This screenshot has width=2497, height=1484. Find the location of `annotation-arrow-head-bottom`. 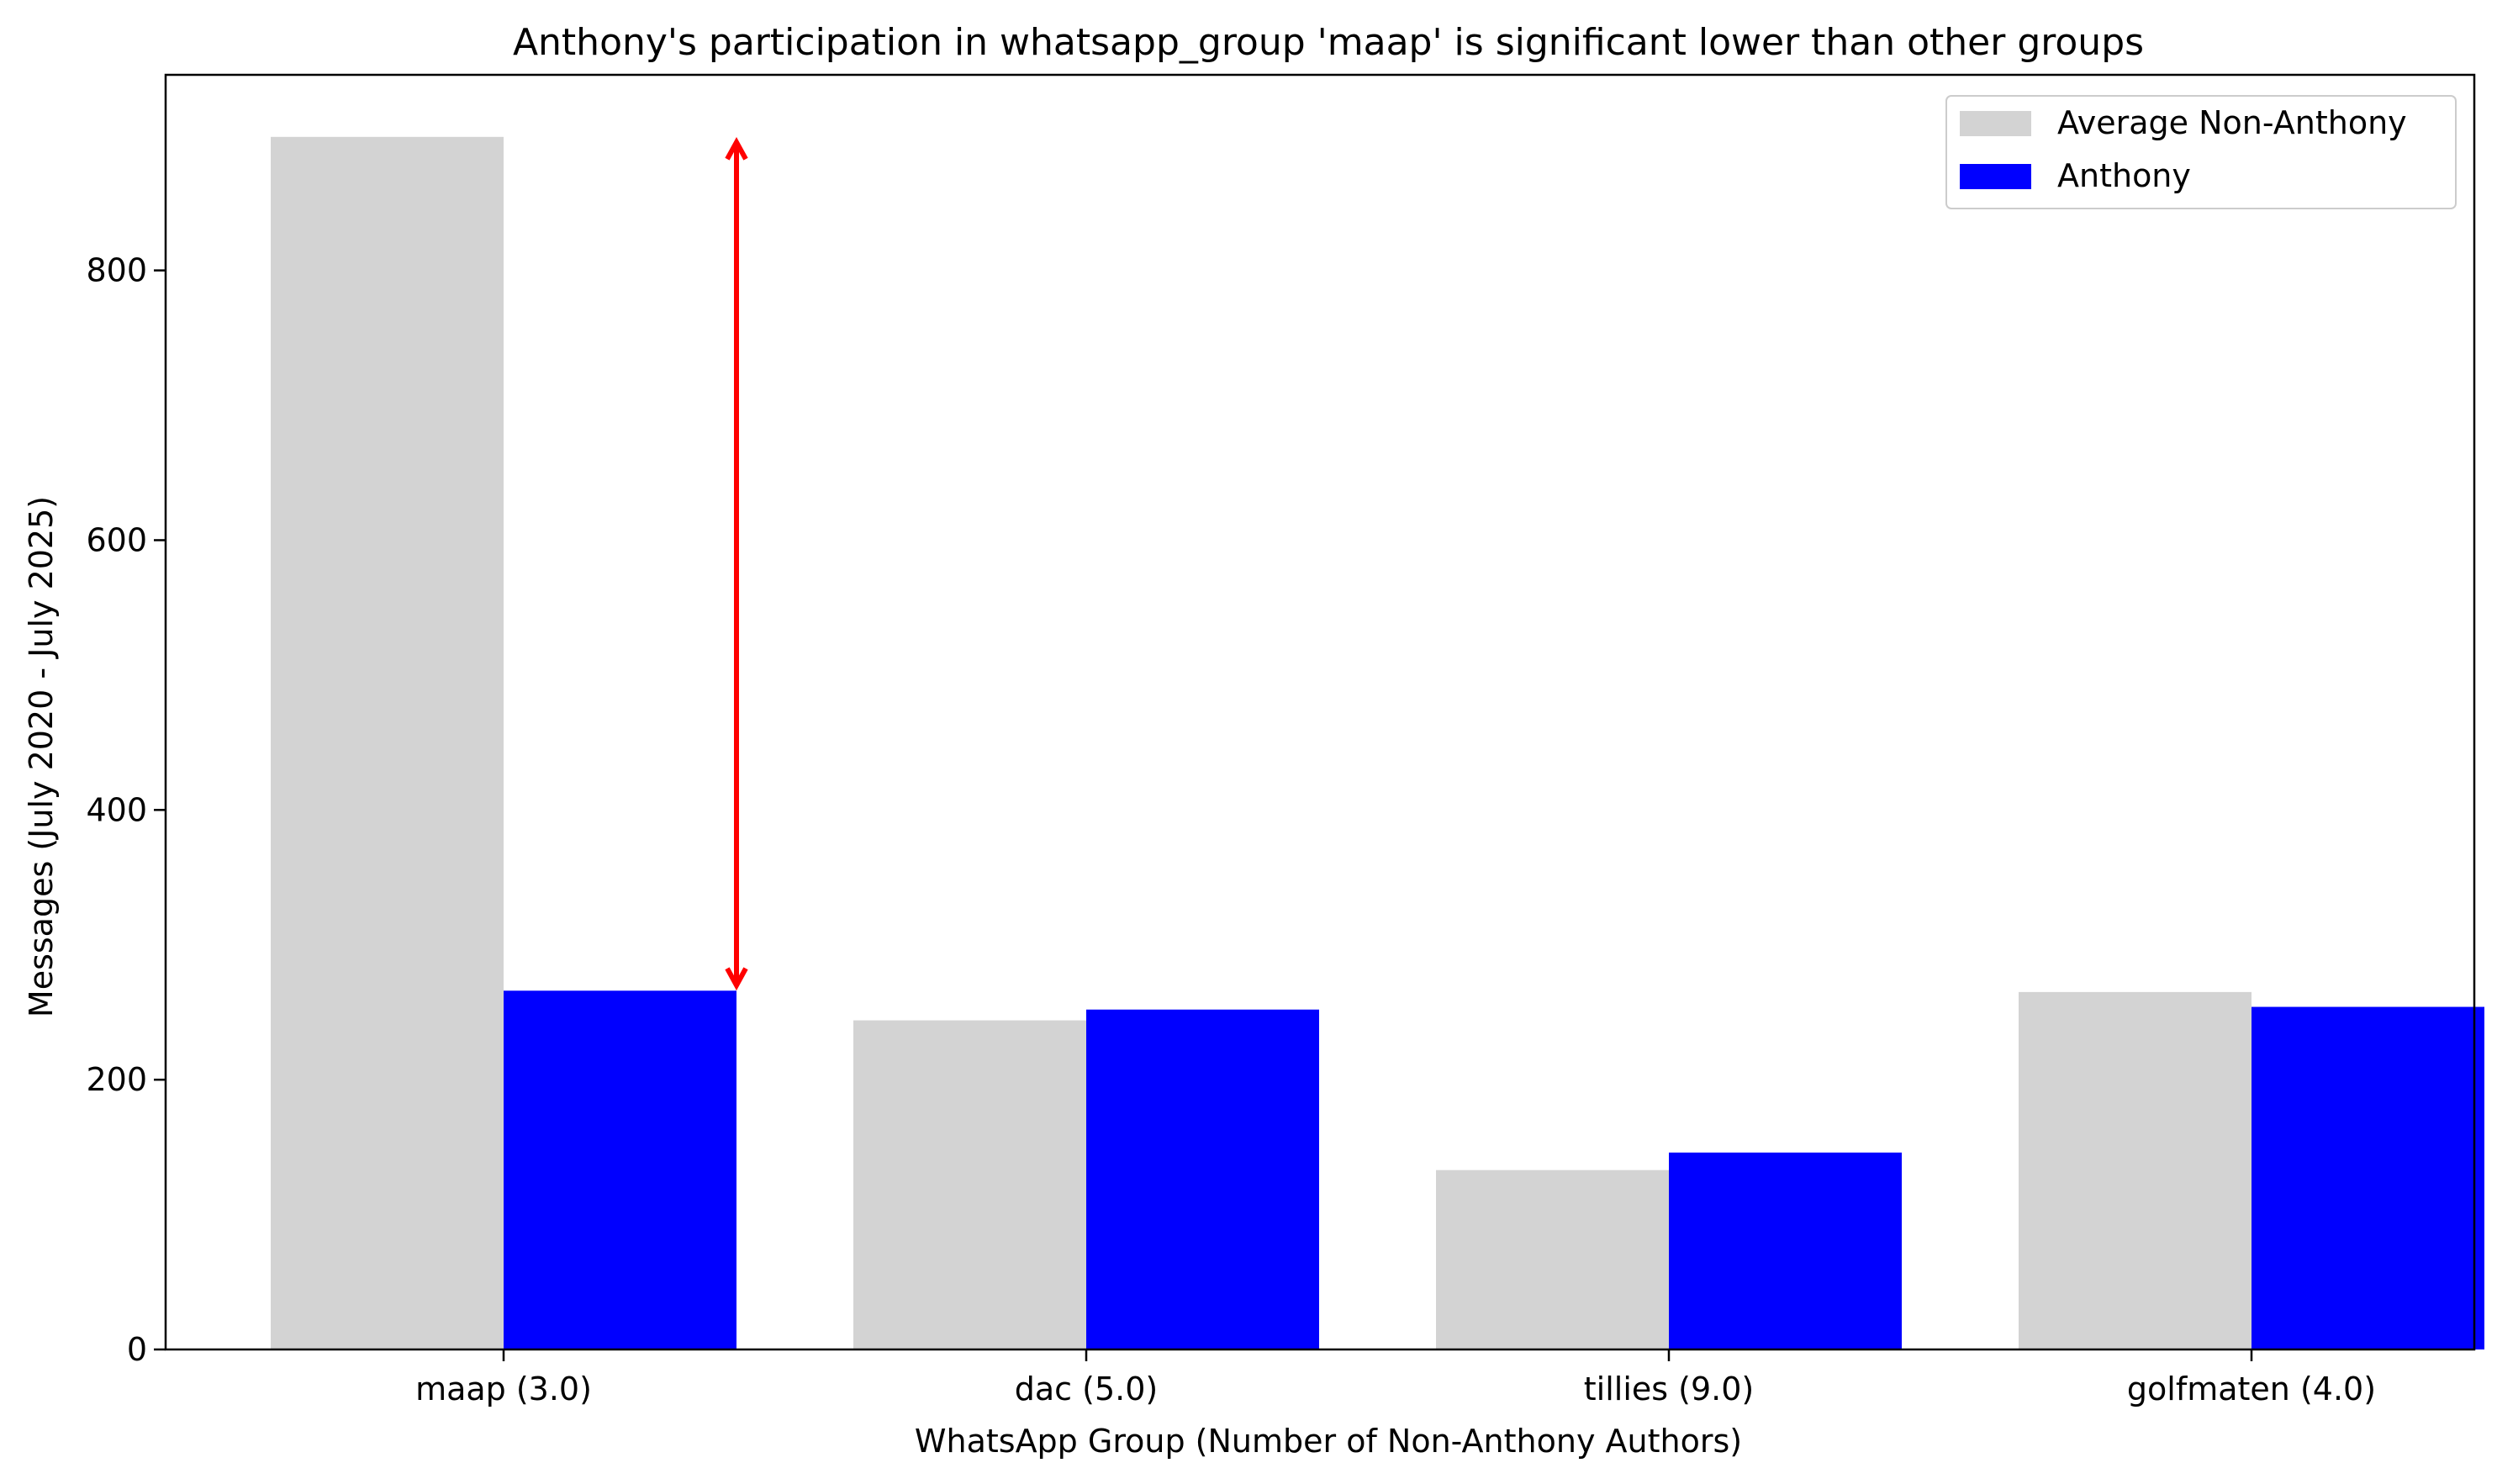

annotation-arrow-head-bottom is located at coordinates (736, 979).